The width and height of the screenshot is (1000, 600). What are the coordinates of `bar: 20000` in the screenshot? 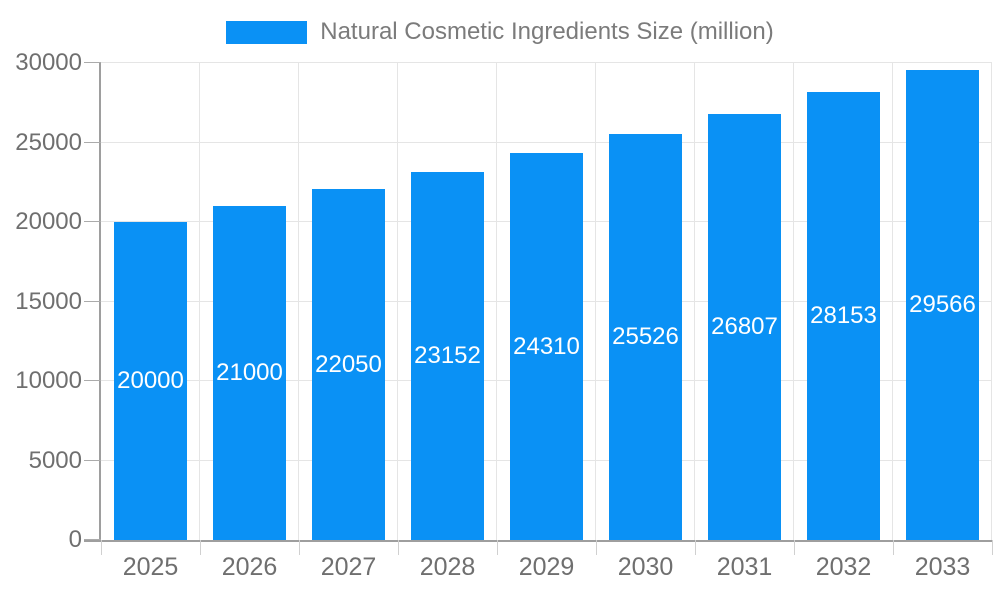 It's located at (150, 381).